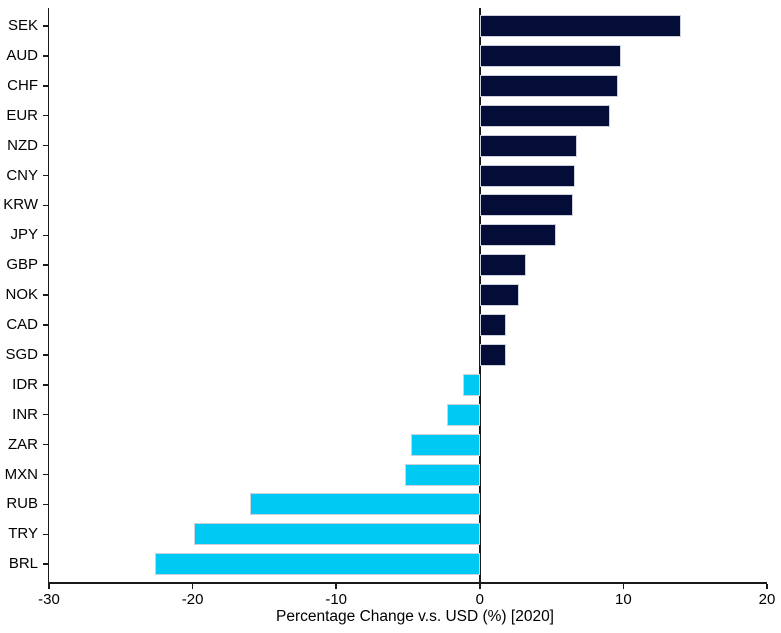 The image size is (781, 633). I want to click on y-tick-label: IDR, so click(25, 384).